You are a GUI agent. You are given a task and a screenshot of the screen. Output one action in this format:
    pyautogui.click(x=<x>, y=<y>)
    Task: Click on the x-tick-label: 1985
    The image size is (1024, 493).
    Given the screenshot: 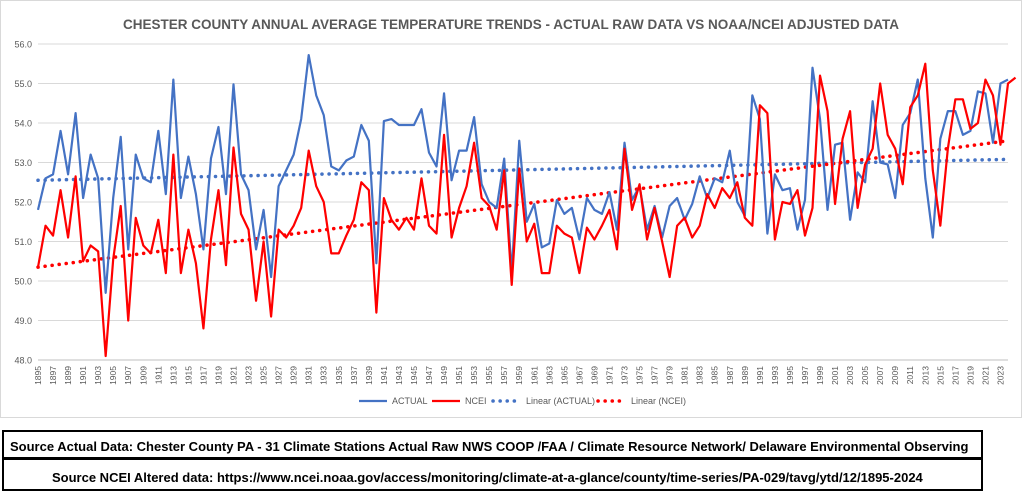 What is the action you would take?
    pyautogui.click(x=715, y=375)
    